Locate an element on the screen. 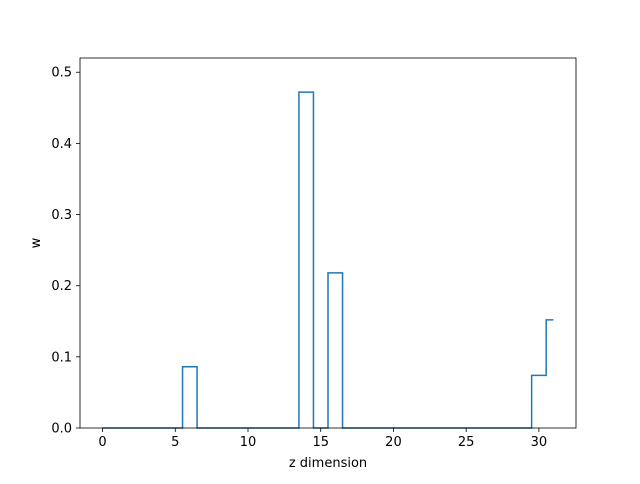 The image size is (640, 484). x-tick-label: 25 is located at coordinates (466, 442).